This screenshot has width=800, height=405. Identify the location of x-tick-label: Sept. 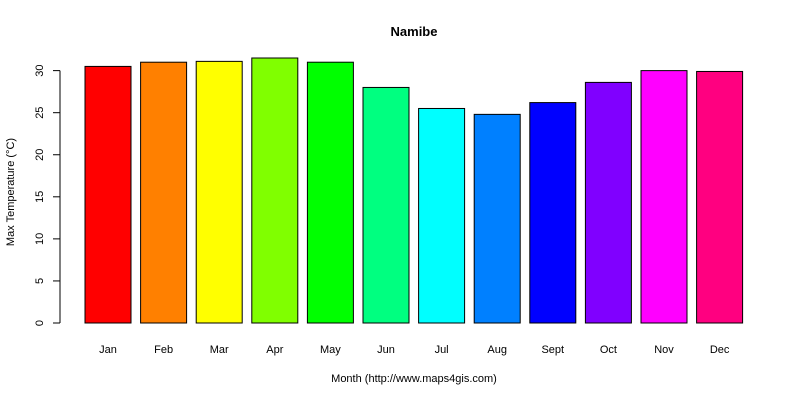
(552, 350).